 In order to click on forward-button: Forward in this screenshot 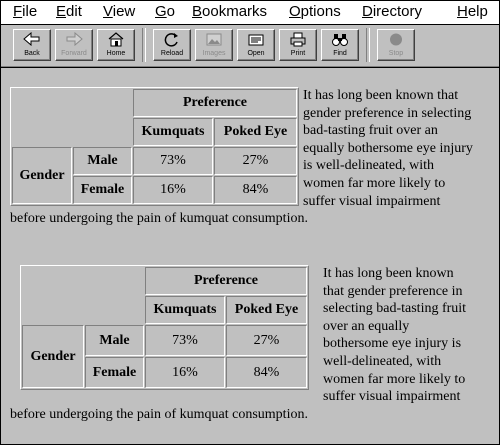, I will do `click(74, 45)`.